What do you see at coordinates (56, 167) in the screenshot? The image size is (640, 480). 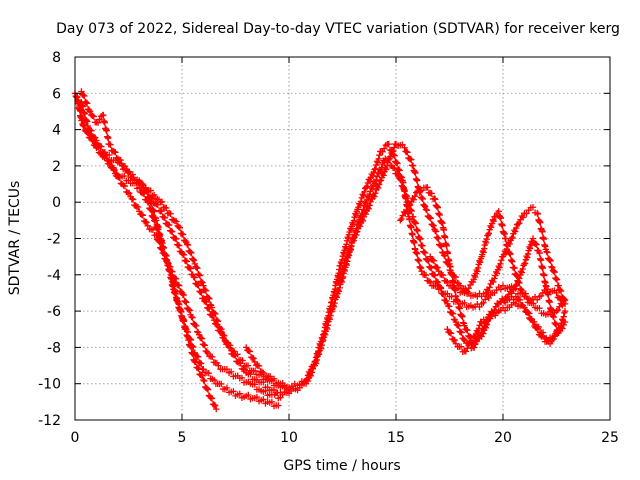 I see `y-tick-label: 2` at bounding box center [56, 167].